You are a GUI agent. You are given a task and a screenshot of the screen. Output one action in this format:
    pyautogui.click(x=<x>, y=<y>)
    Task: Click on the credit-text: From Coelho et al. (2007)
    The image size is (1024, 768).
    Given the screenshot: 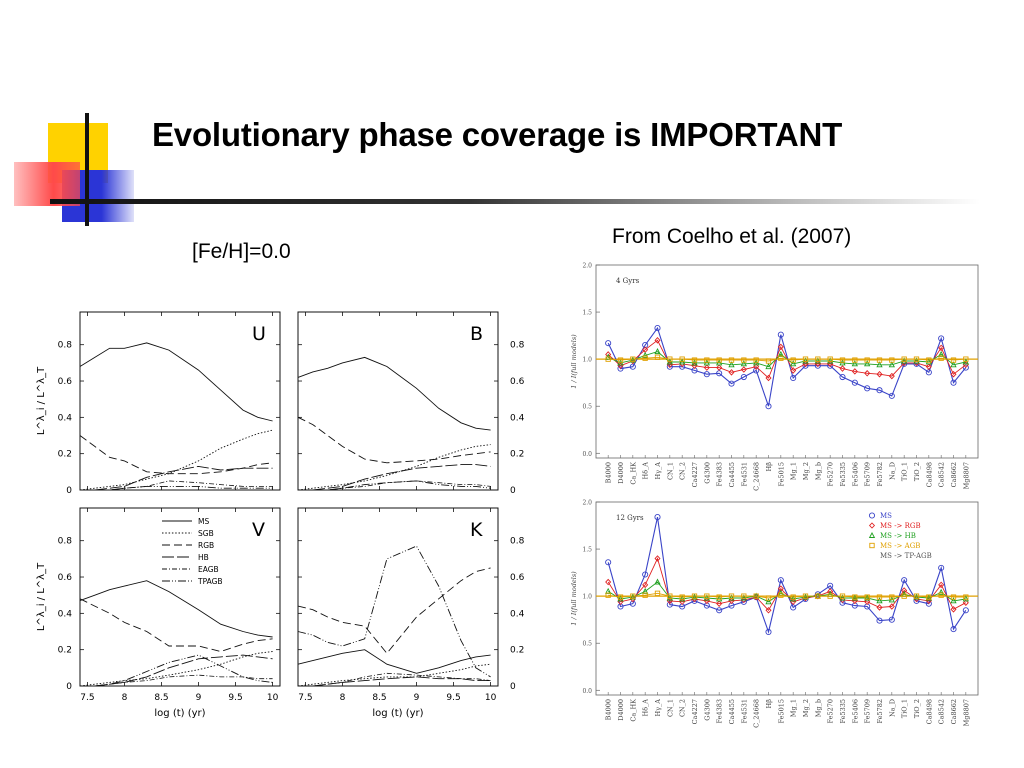 What is the action you would take?
    pyautogui.click(x=732, y=236)
    